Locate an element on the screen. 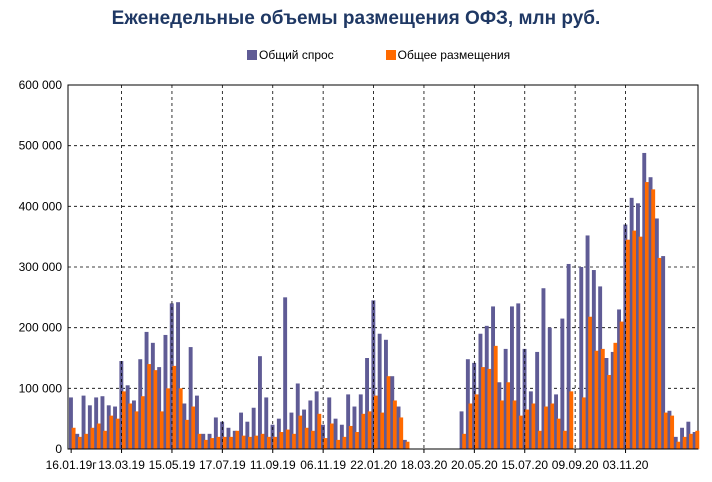 The height and width of the screenshot is (482, 712). y-tick-label: 100 000 is located at coordinates (41, 388).